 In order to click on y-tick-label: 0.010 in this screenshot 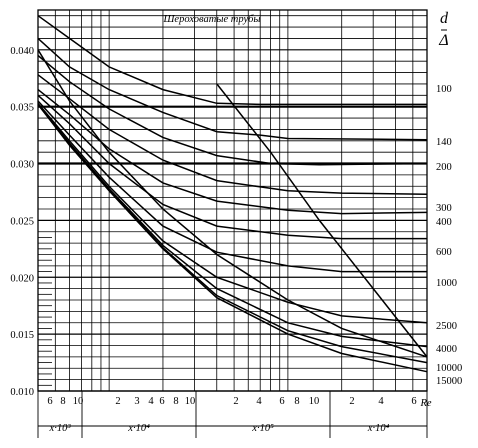, I will do `click(22, 392)`.